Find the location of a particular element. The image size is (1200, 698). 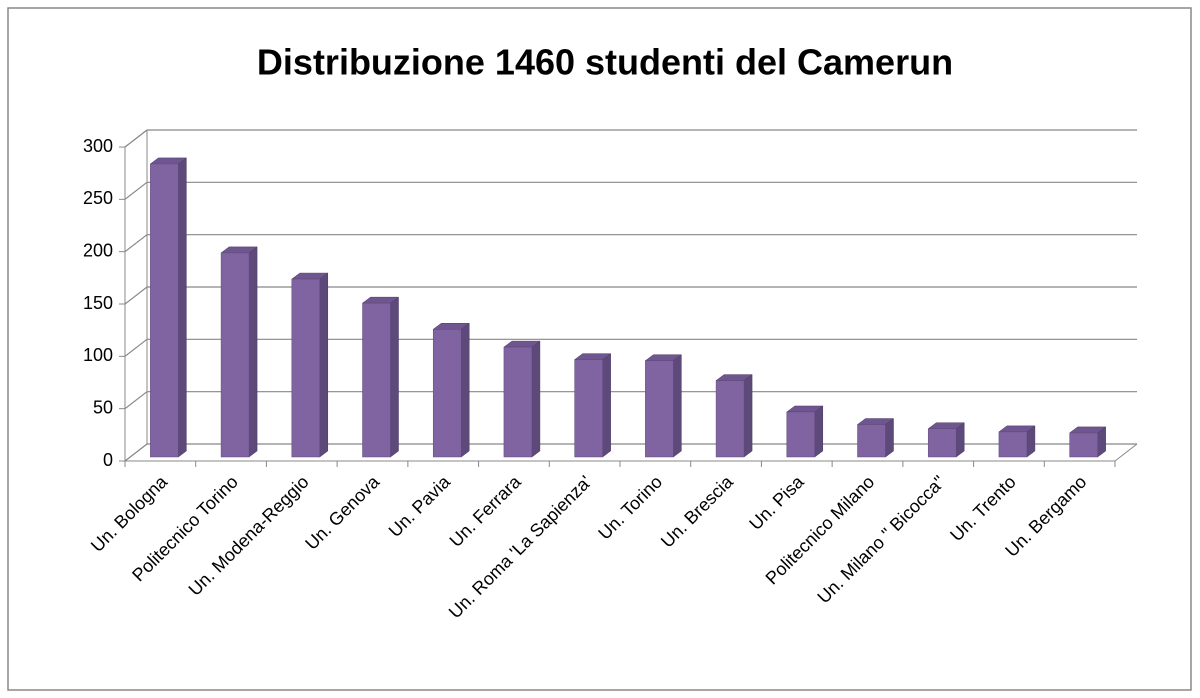

y-tick-label: 0 is located at coordinates (108, 460).